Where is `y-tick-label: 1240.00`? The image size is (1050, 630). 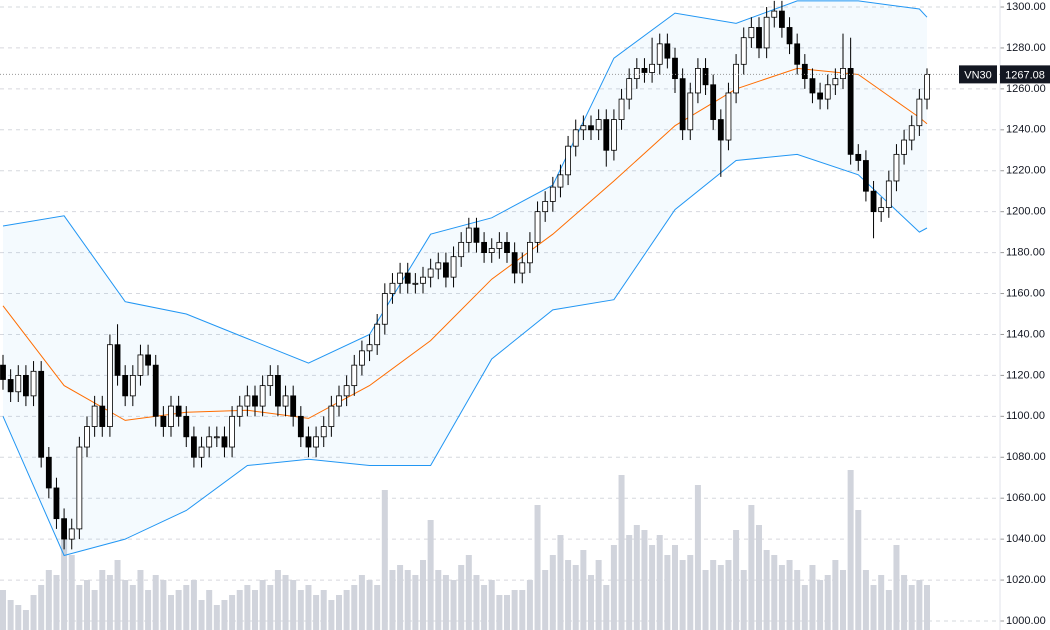 y-tick-label: 1240.00 is located at coordinates (1026, 130).